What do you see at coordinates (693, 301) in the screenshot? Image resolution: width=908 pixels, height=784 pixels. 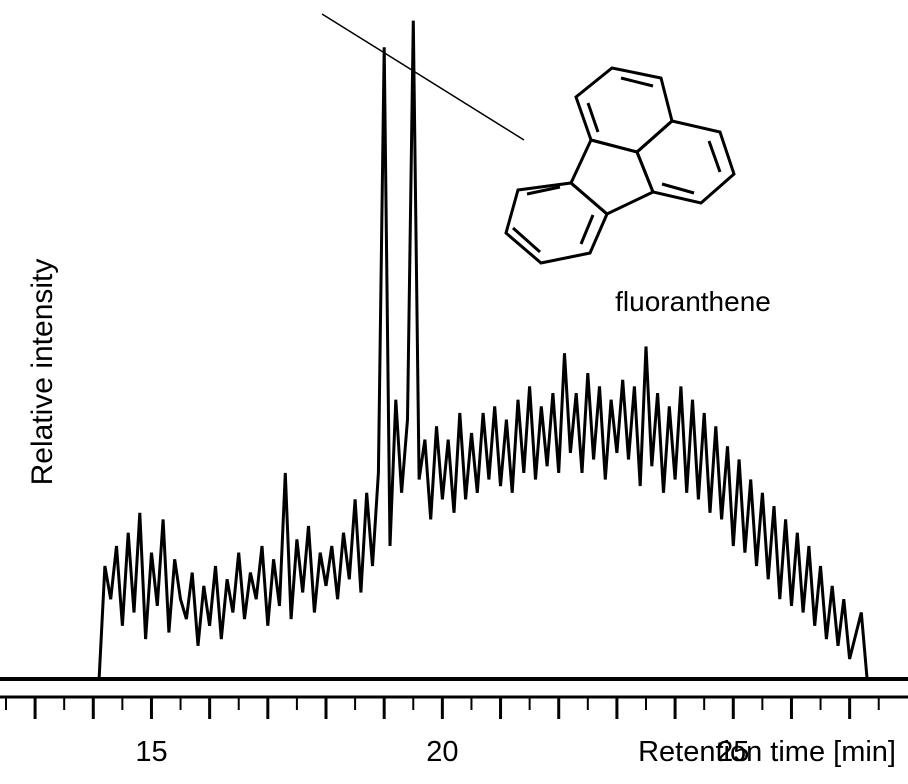 I see `annotation-label: fluoranthene` at bounding box center [693, 301].